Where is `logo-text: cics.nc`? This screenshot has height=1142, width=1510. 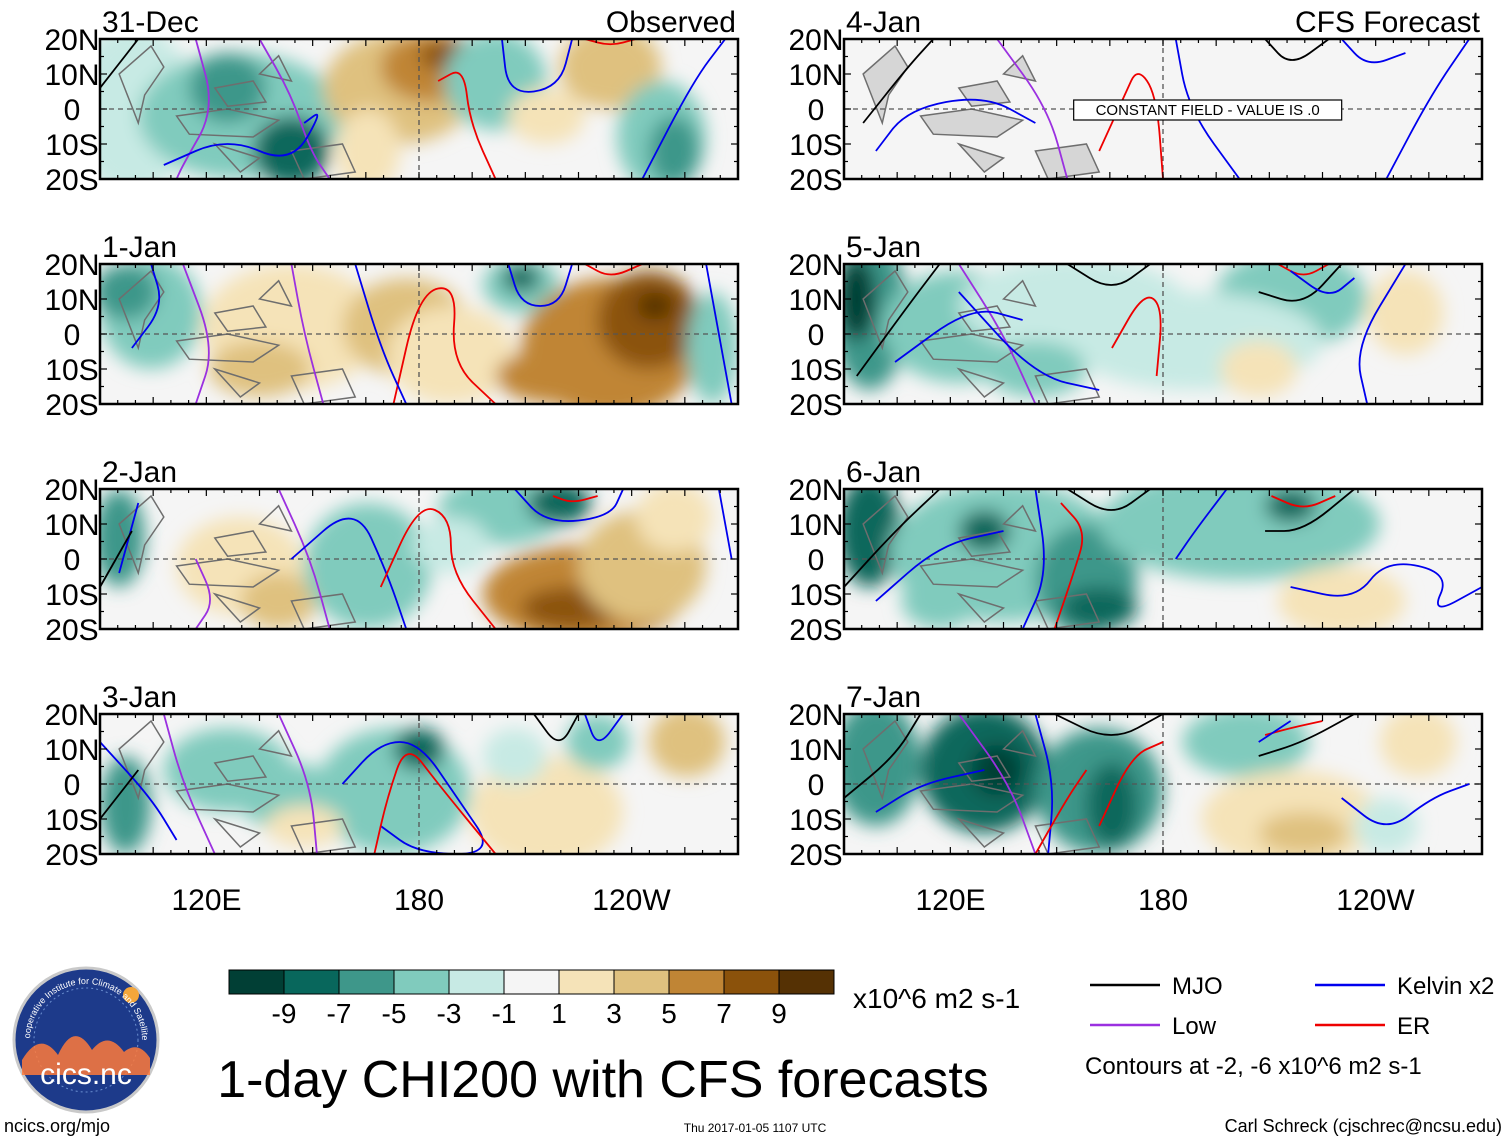
logo-text: cics.nc is located at coordinates (86, 1074).